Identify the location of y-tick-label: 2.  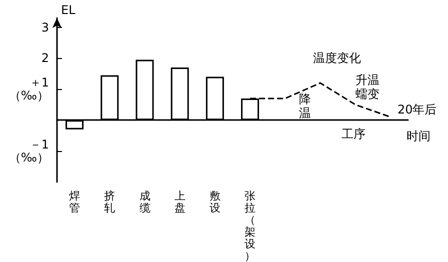
(45, 58).